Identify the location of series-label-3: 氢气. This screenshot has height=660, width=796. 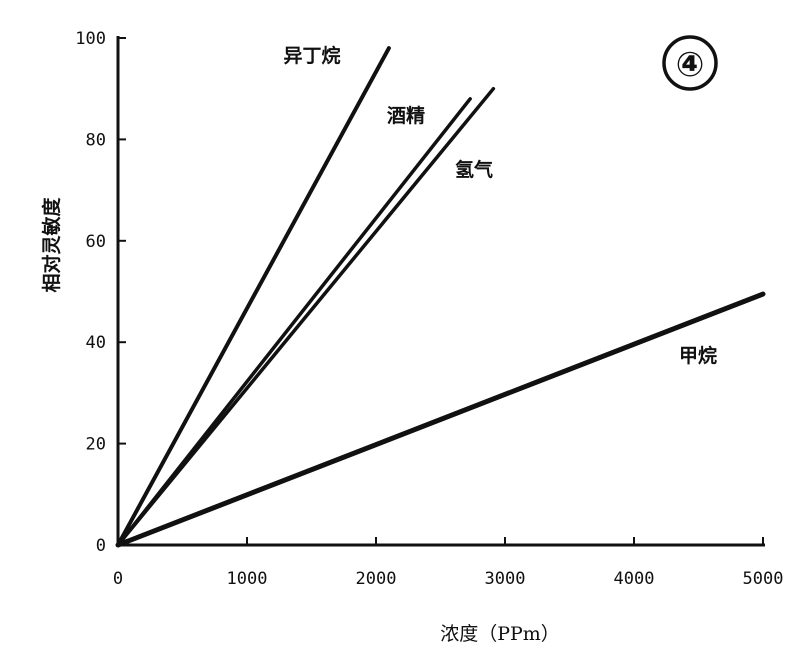
(474, 169).